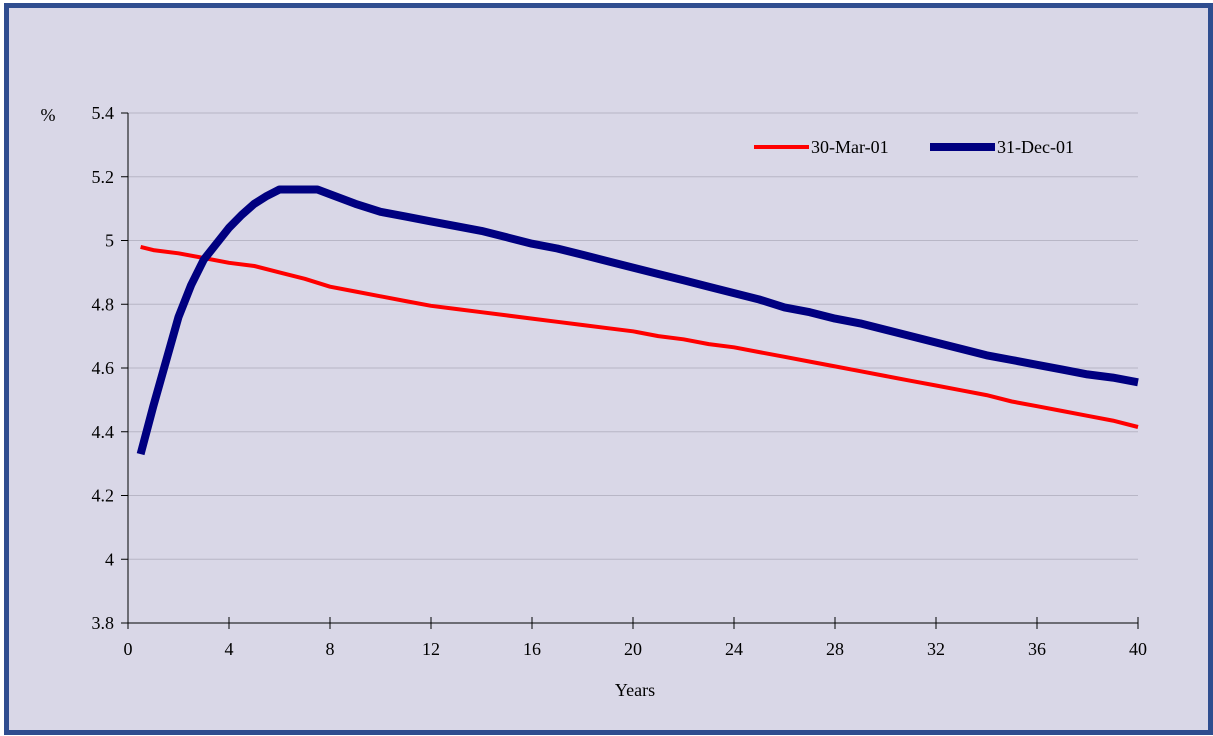  Describe the element at coordinates (109, 559) in the screenshot. I see `y-tick-label: 4` at that location.